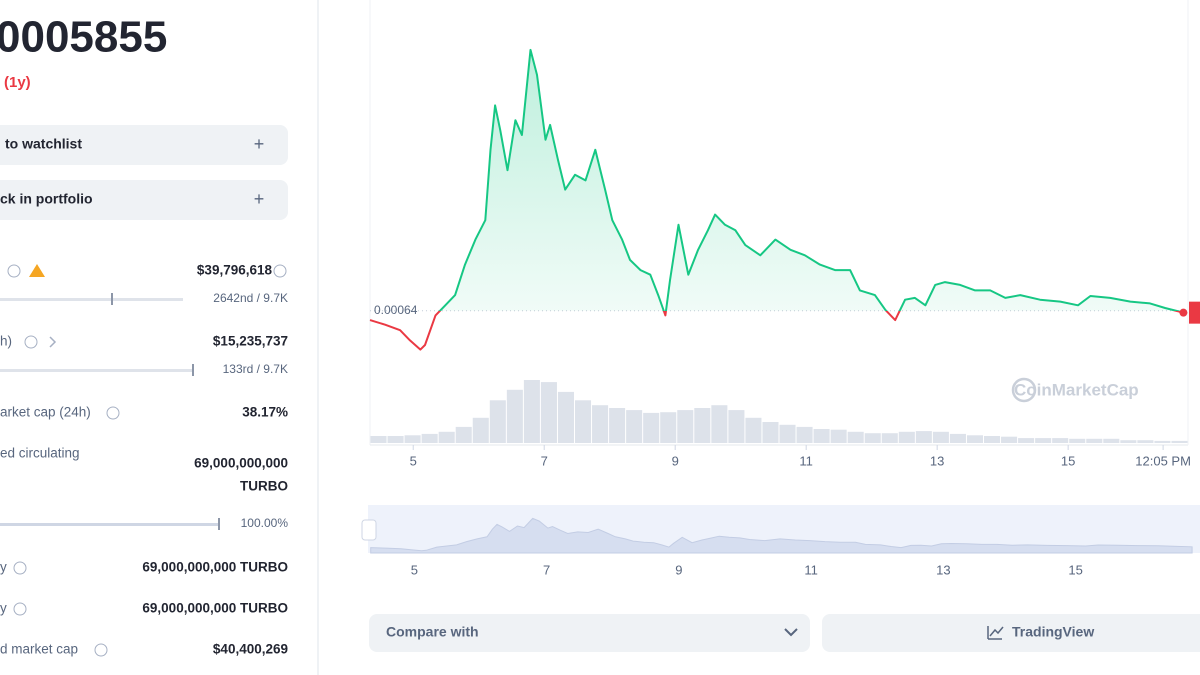  I want to click on stat-label: d market cap, so click(39, 649).